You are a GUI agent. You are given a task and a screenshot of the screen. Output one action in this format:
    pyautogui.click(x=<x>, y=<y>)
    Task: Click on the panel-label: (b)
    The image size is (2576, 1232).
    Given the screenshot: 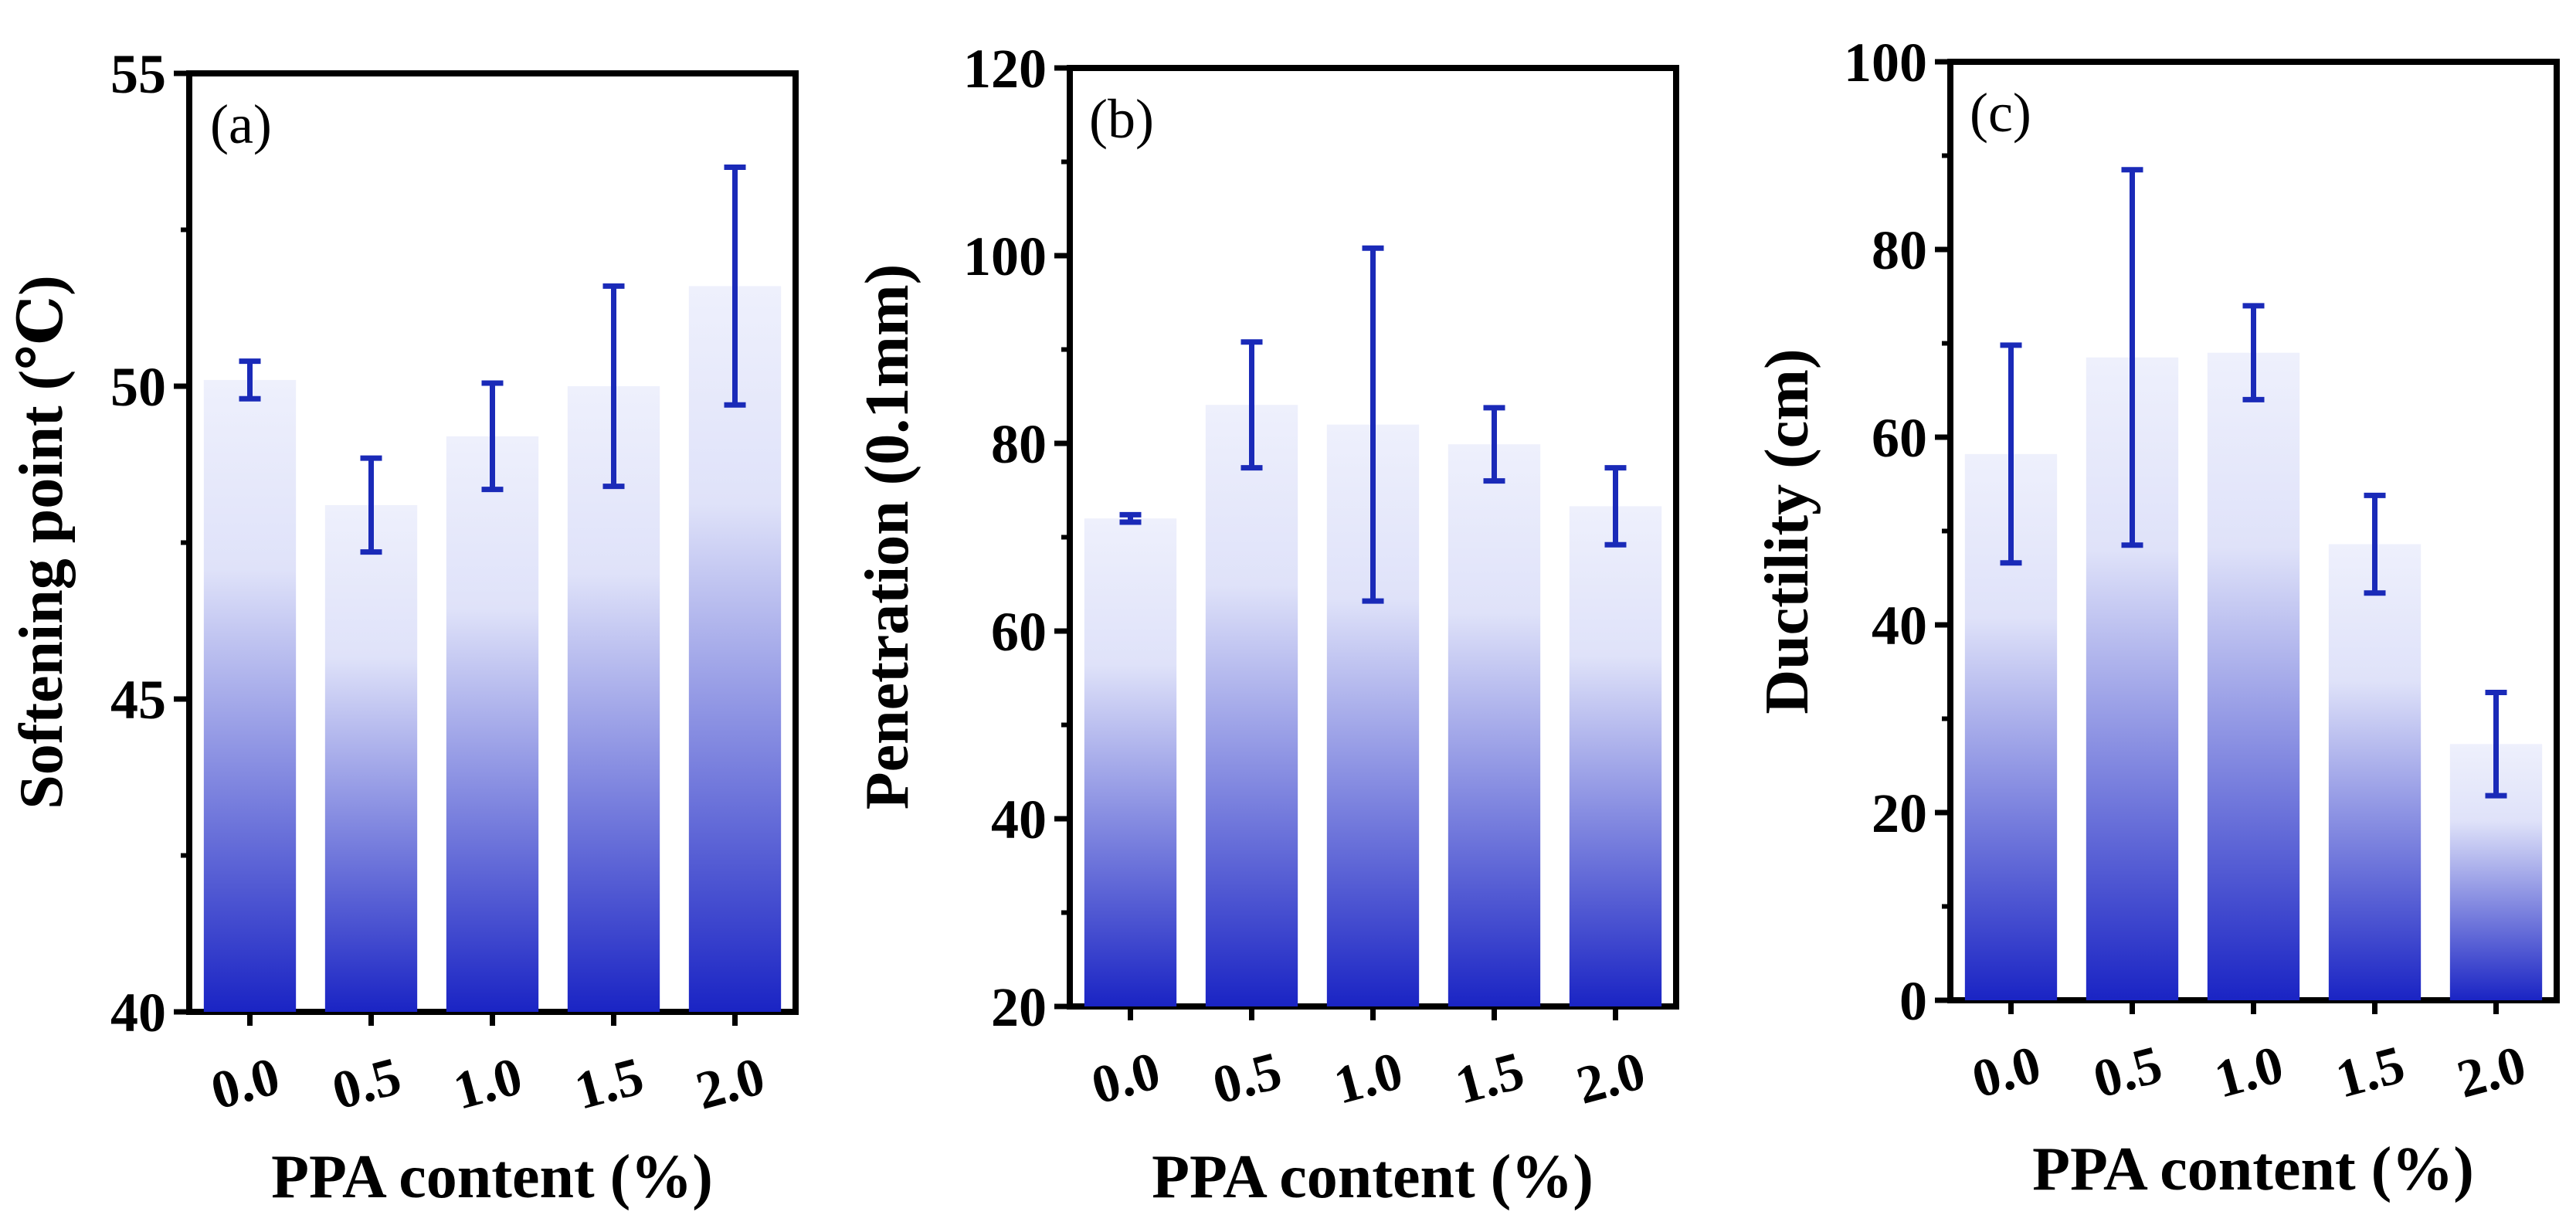 What is the action you would take?
    pyautogui.click(x=1121, y=119)
    